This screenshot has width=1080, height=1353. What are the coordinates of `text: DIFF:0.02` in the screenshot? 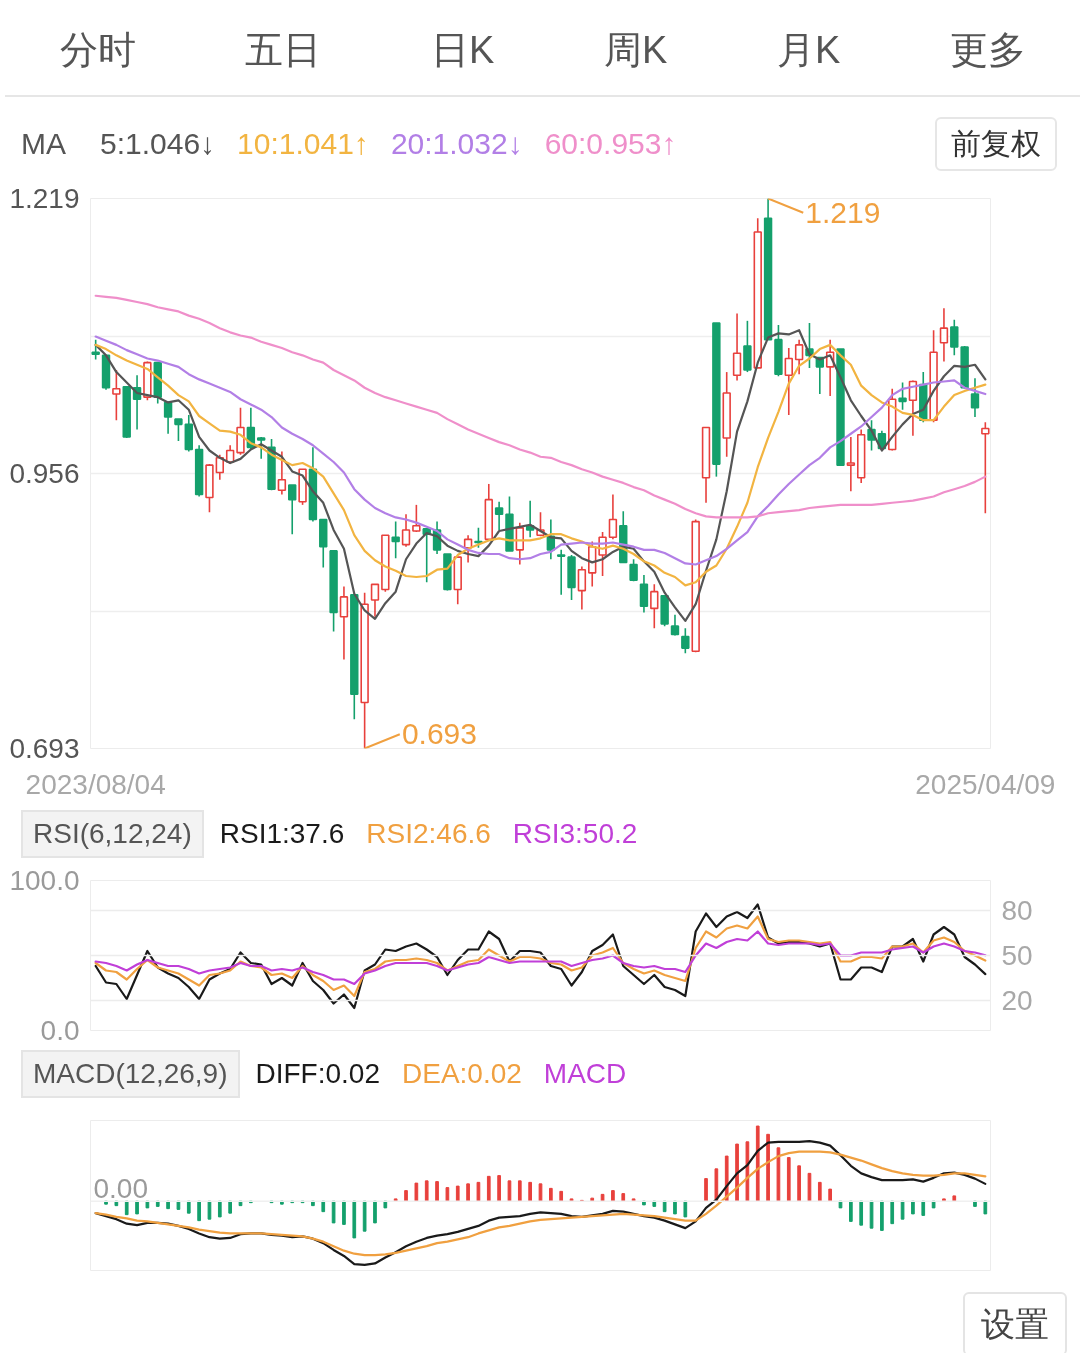 It's located at (317, 1074).